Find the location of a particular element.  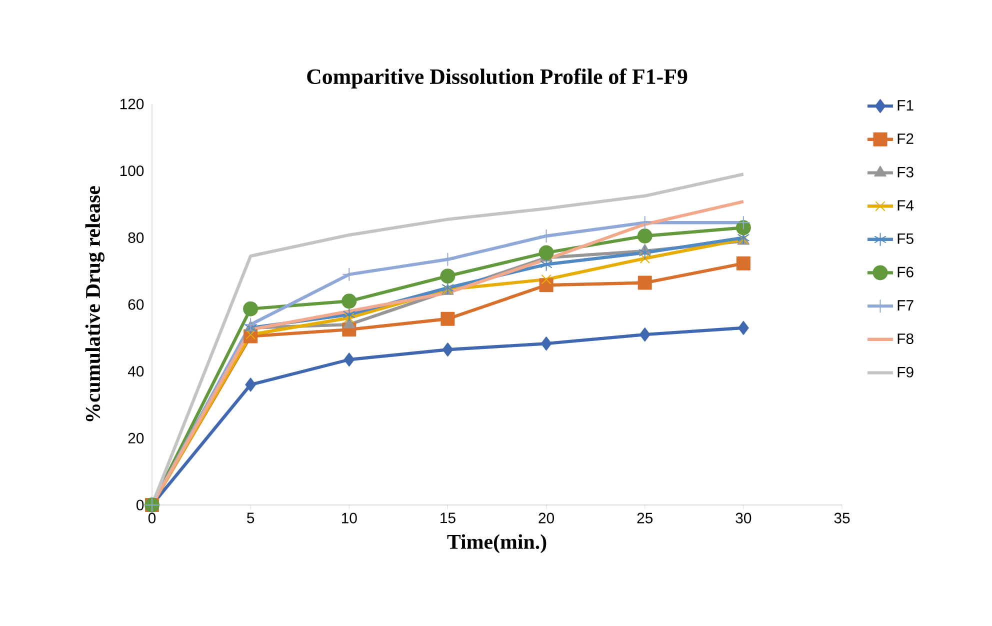

x-tick-label: 25 is located at coordinates (645, 518).